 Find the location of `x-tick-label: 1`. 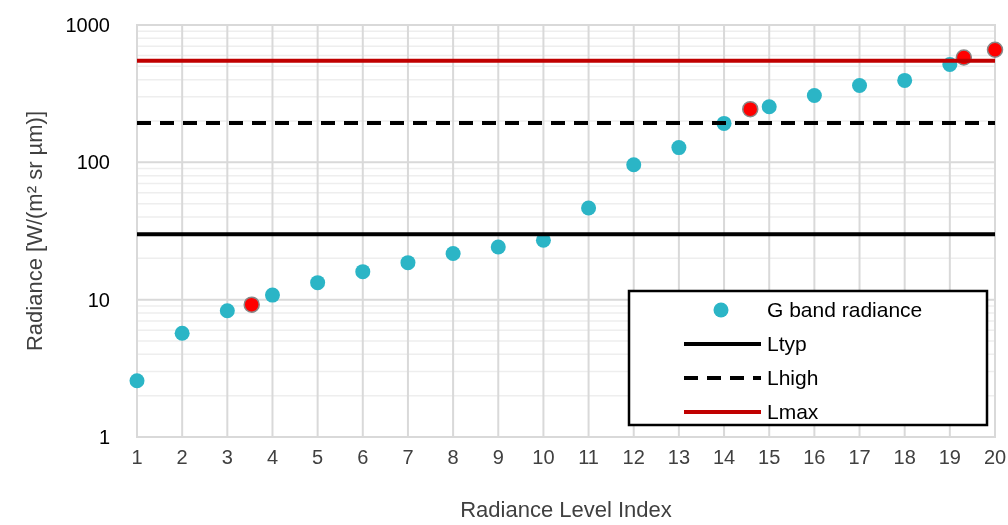

x-tick-label: 1 is located at coordinates (137, 457).